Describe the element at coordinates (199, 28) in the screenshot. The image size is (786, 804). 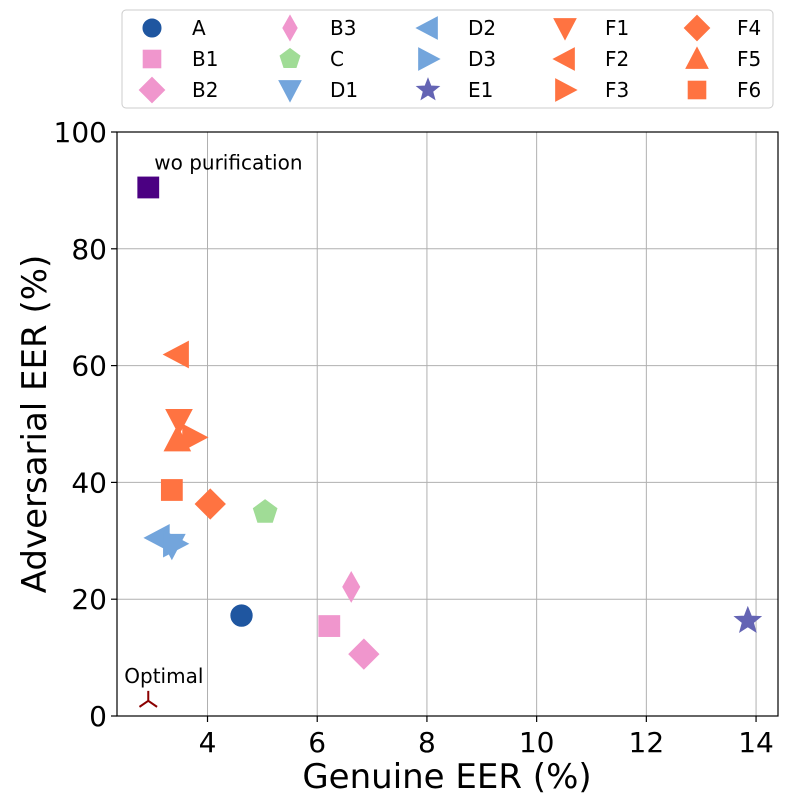
I see `legend-label-a: A` at that location.